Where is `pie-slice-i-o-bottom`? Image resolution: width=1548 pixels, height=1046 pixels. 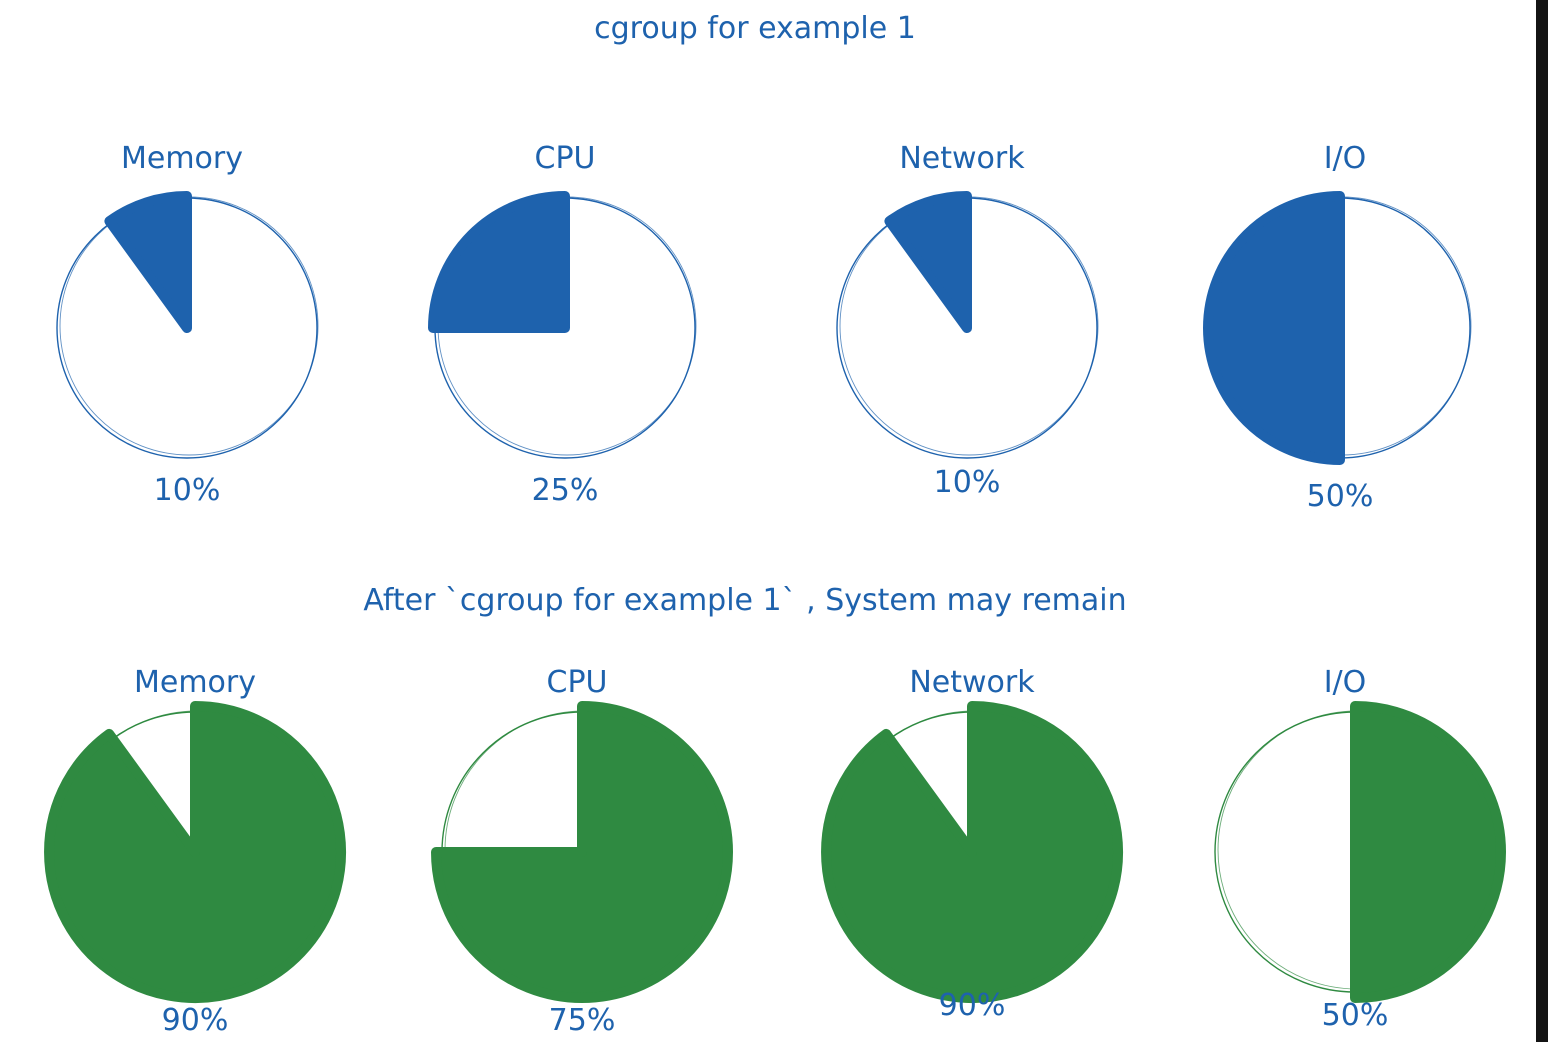
pie-slice-i-o-bottom is located at coordinates (1428, 852).